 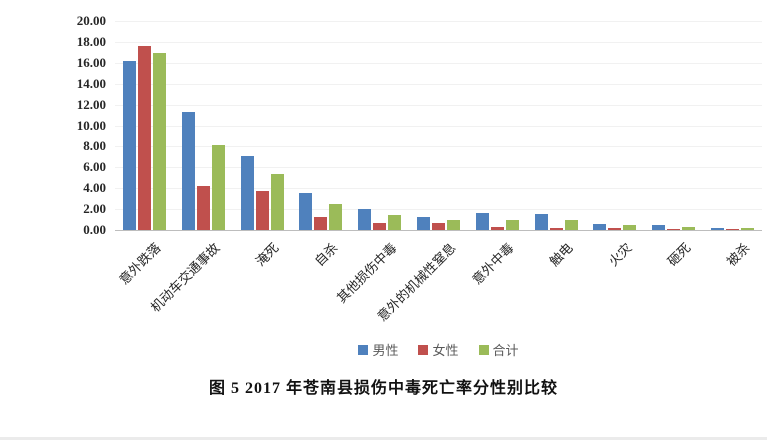 What do you see at coordinates (91, 104) in the screenshot?
I see `y-tick-label: 12.00` at bounding box center [91, 104].